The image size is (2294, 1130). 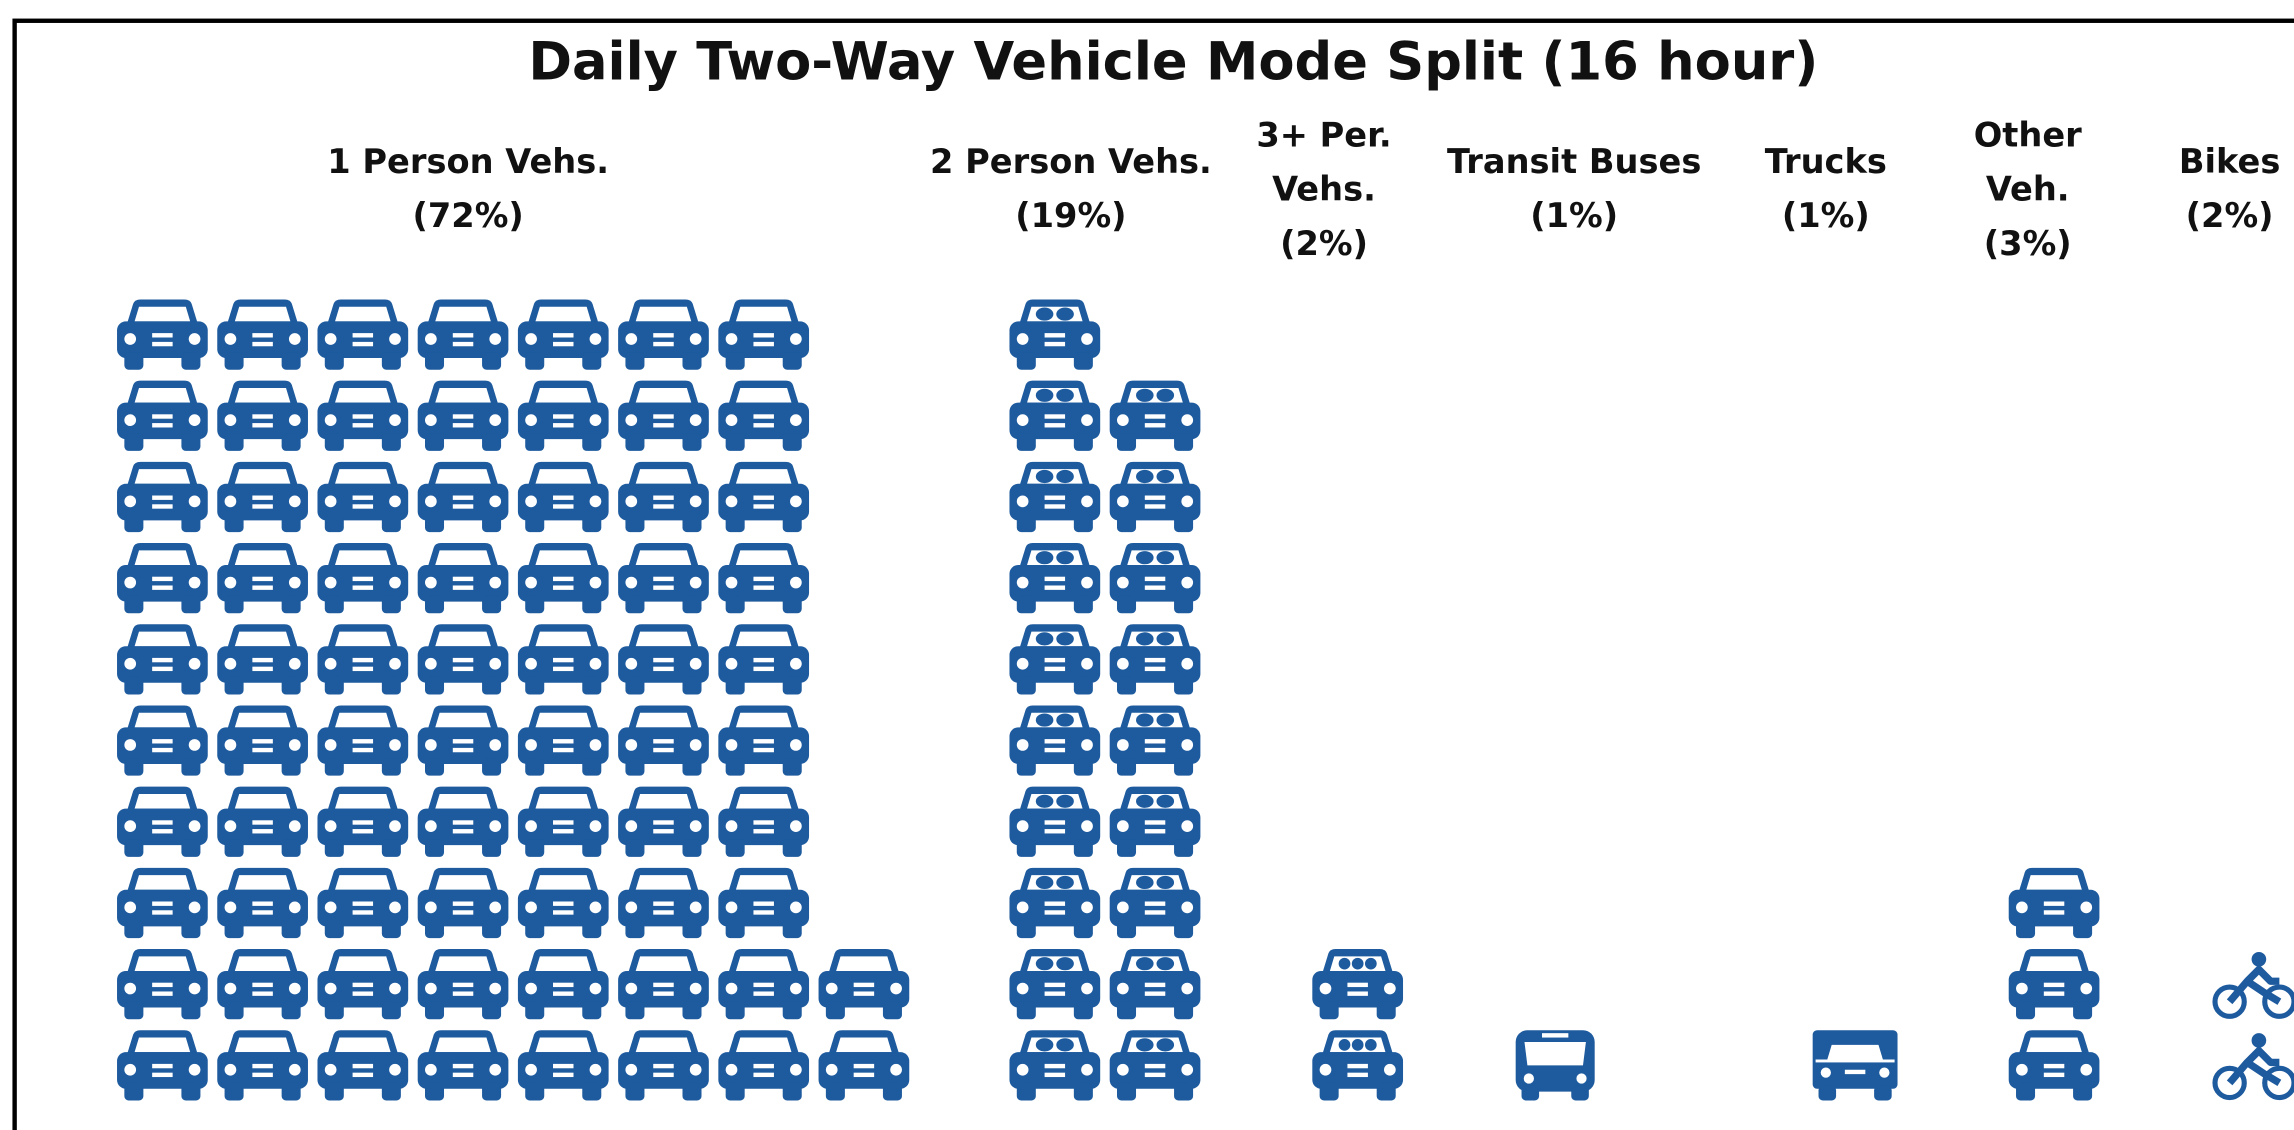 What do you see at coordinates (1071, 216) in the screenshot?
I see `value-label: (19%)` at bounding box center [1071, 216].